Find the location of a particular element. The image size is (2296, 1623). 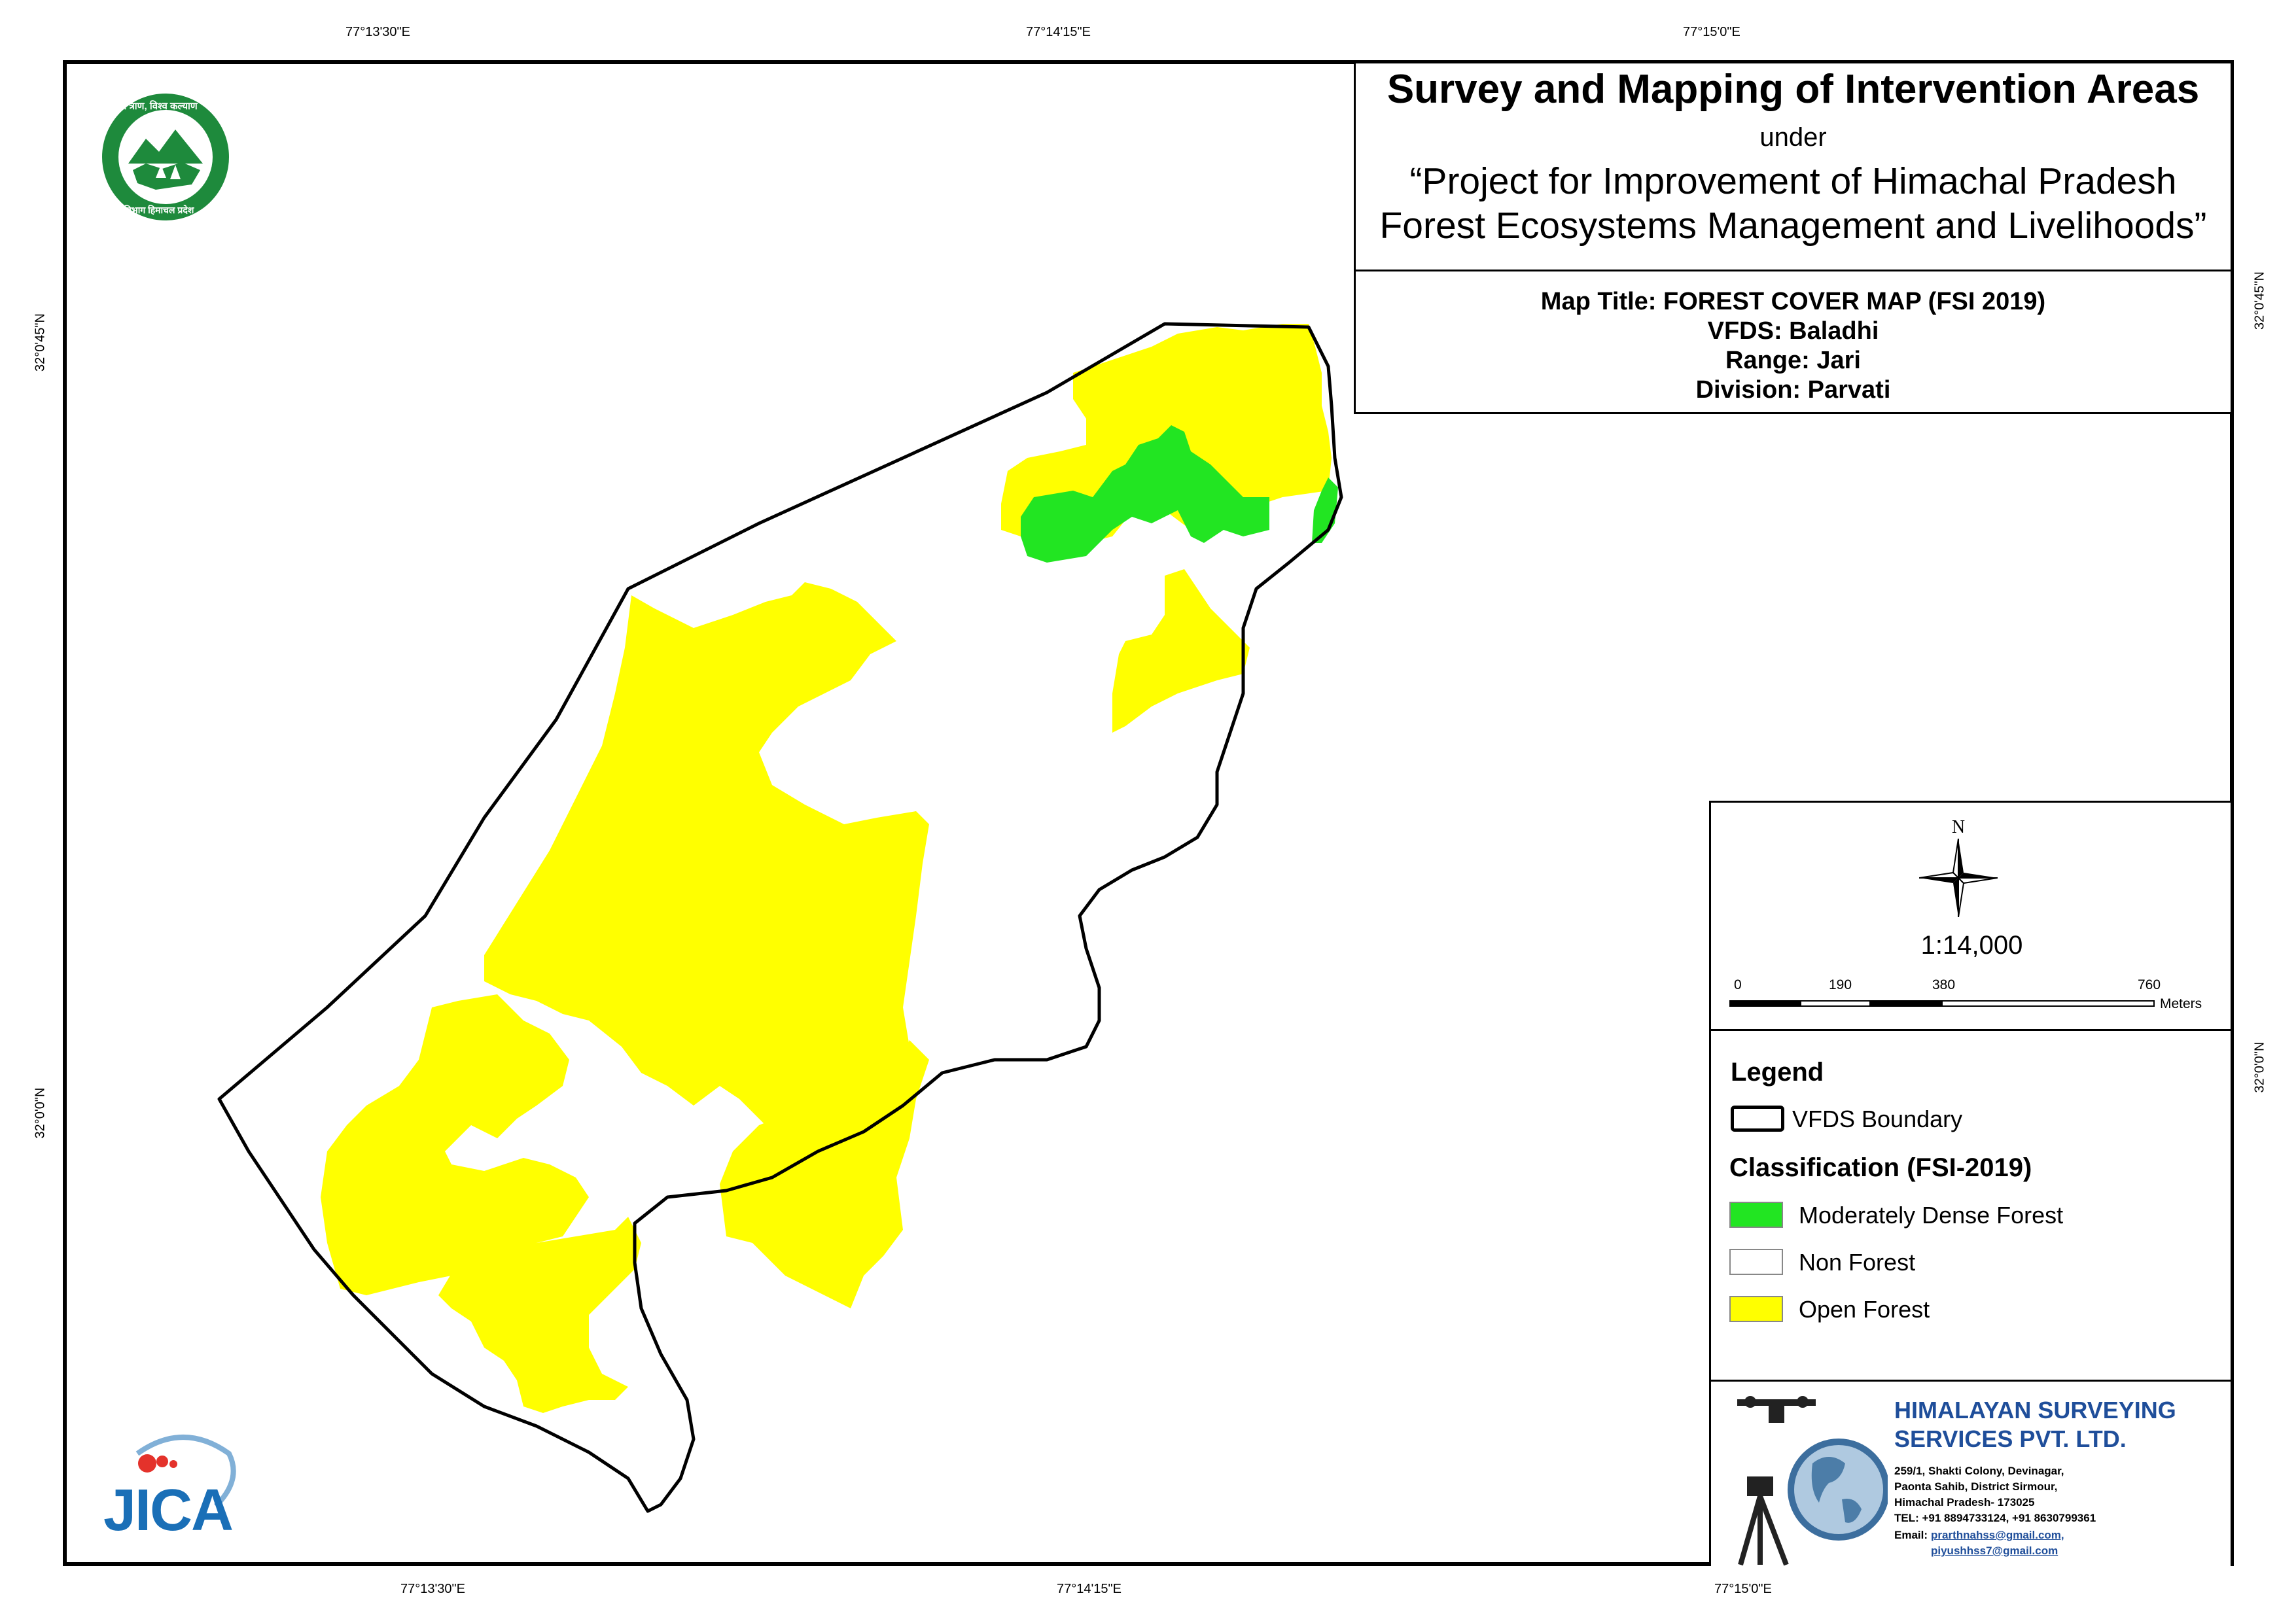

main-title: Survey and Mapping of Intervention Areas is located at coordinates (1793, 89).